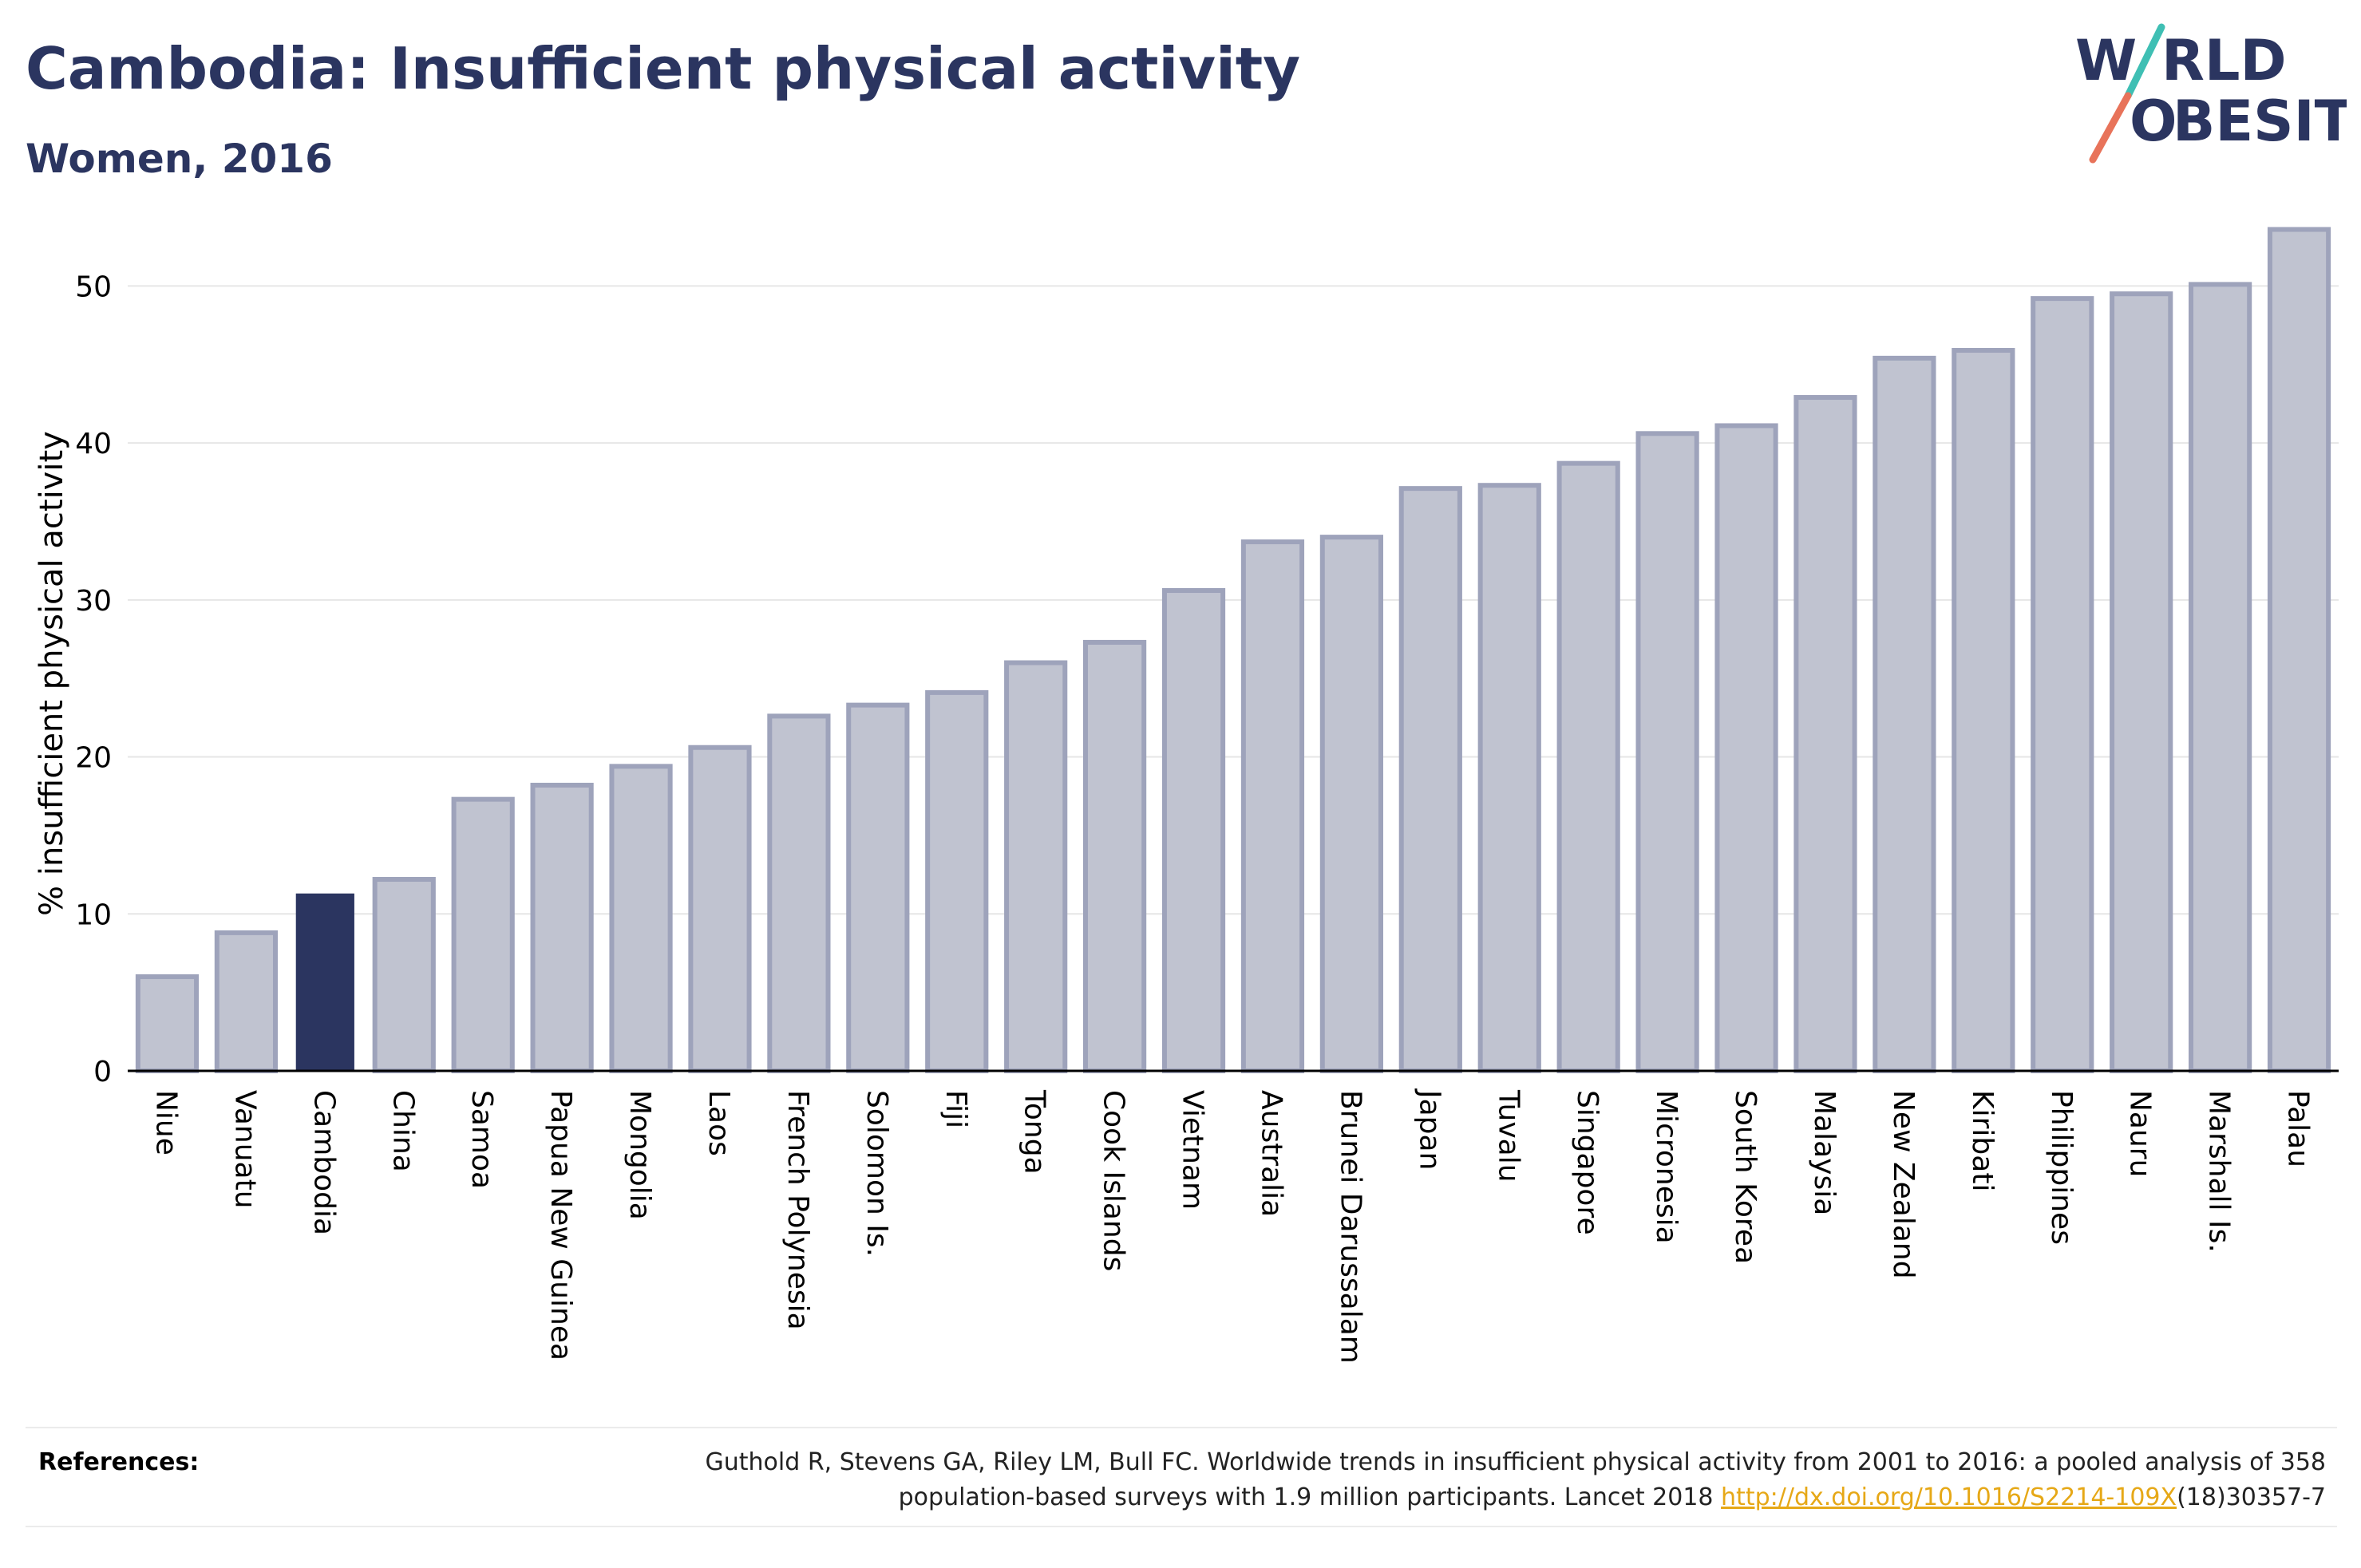 The width and height of the screenshot is (2361, 1568). Describe the element at coordinates (1746, 748) in the screenshot. I see `bar-south-korea` at that location.